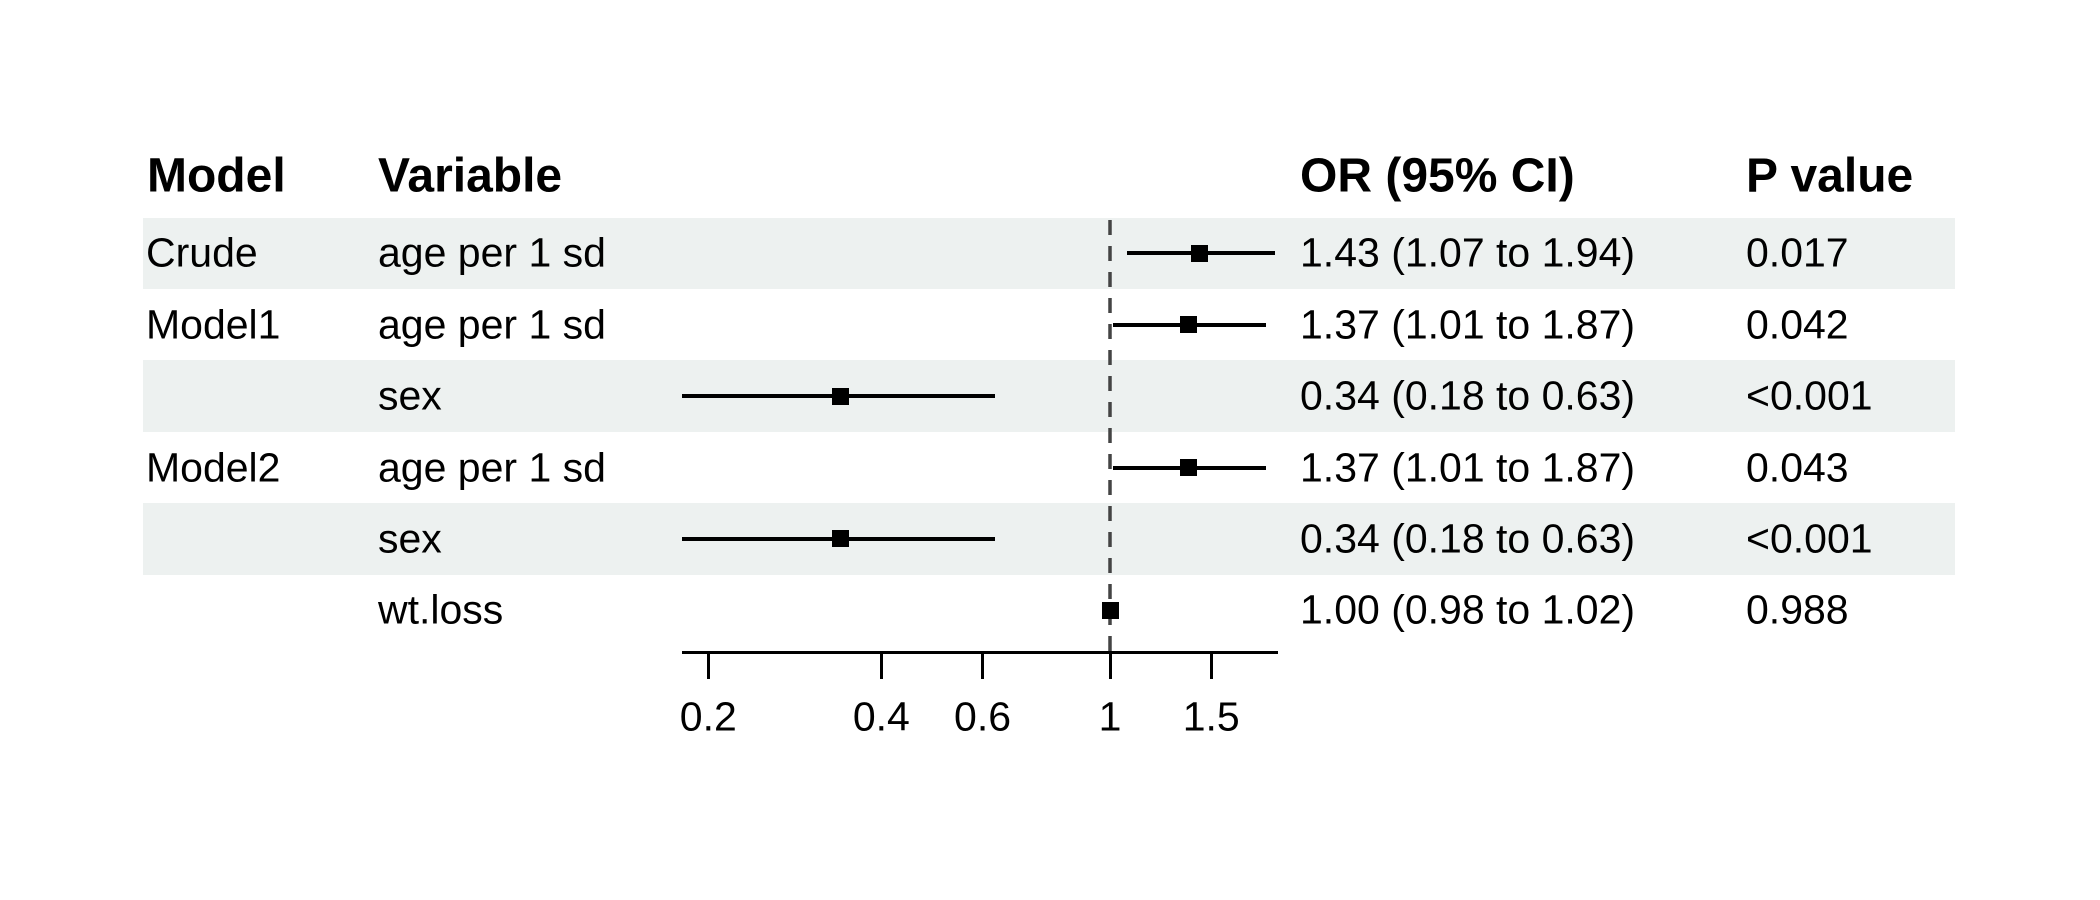  I want to click on x-axis-tick-label: 1.5, so click(1211, 716).